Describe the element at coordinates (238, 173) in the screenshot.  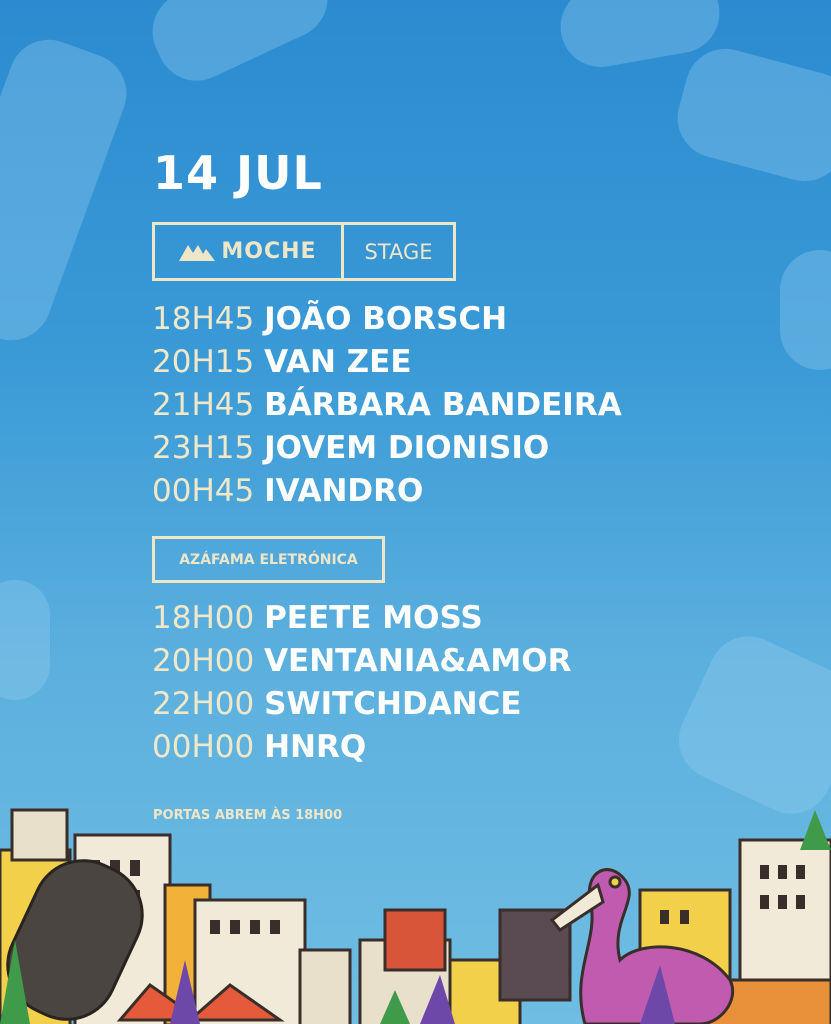
I see `event-date: 14 JUL` at that location.